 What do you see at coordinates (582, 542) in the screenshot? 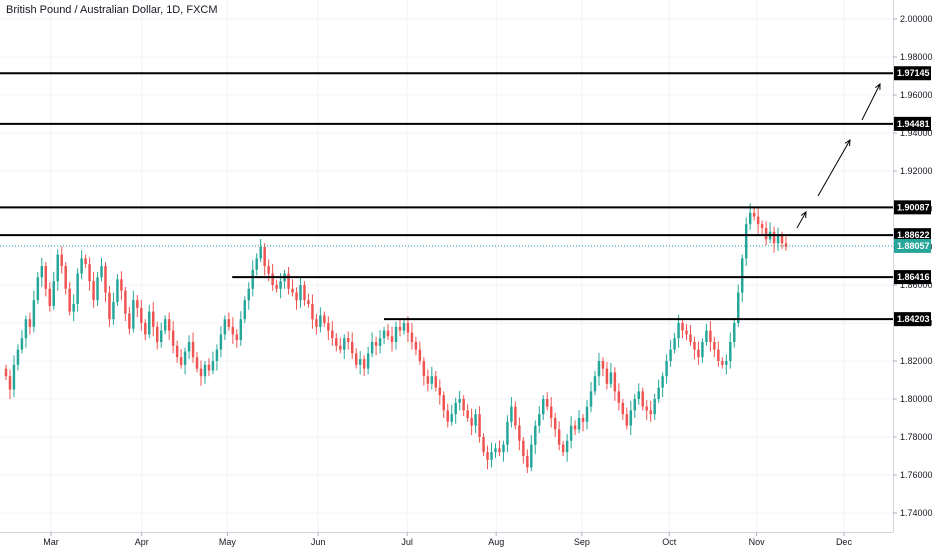
I see `x-tick-label: Sep` at bounding box center [582, 542].